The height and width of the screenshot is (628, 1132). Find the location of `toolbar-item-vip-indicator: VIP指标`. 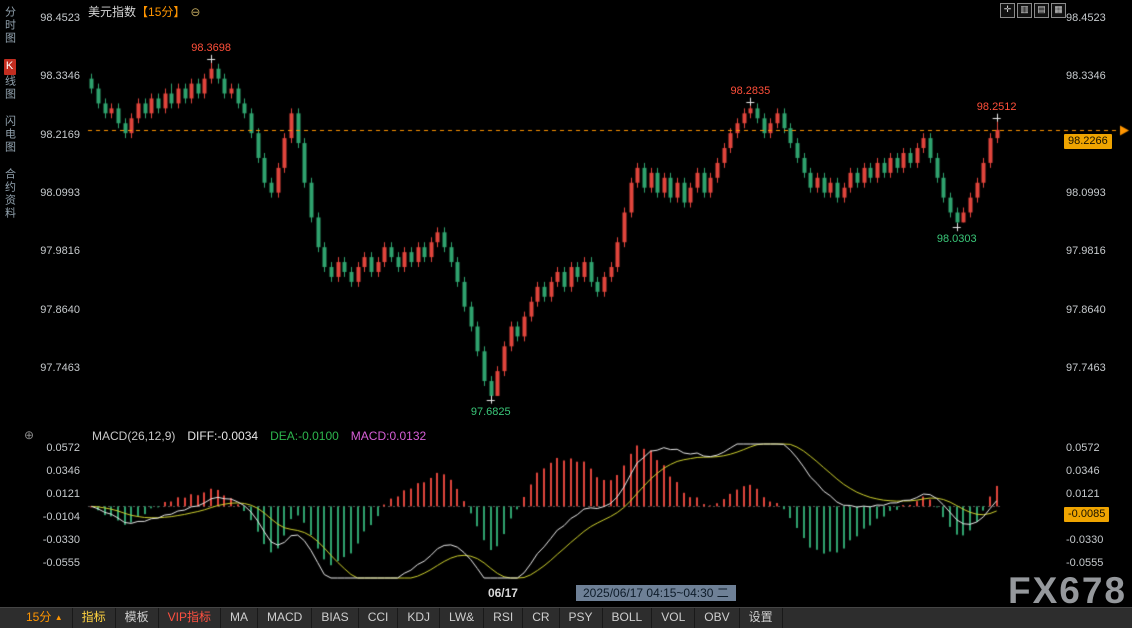

toolbar-item-vip-indicator: VIP指标 is located at coordinates (190, 618).